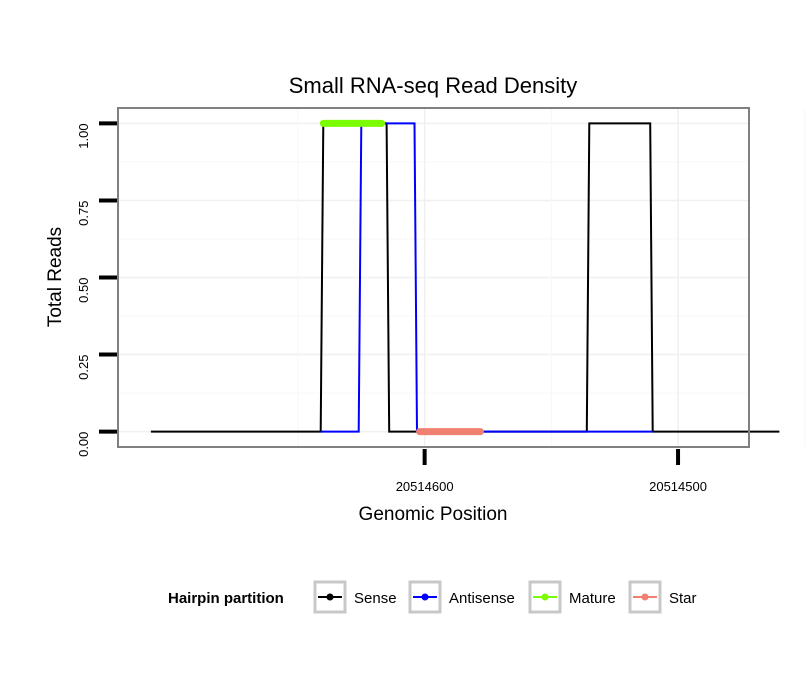  What do you see at coordinates (678, 486) in the screenshot?
I see `x-tick-label: 20514500` at bounding box center [678, 486].